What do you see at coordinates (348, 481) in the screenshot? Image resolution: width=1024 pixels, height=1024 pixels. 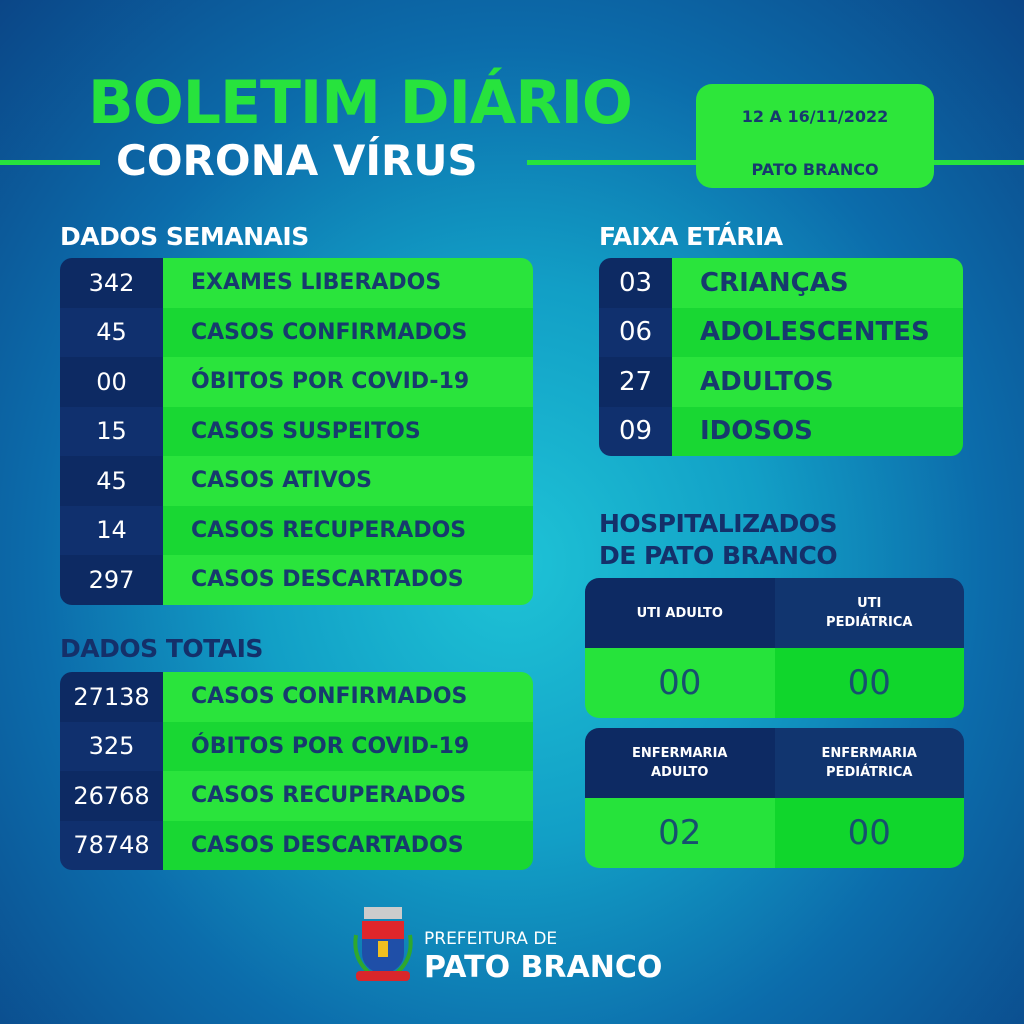 I see `row-label: CASOS ATIVOS` at bounding box center [348, 481].